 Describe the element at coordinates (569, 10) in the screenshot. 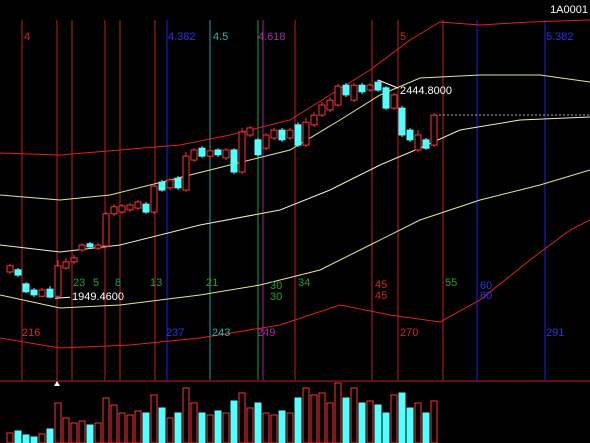

I see `code: 1A0001` at that location.